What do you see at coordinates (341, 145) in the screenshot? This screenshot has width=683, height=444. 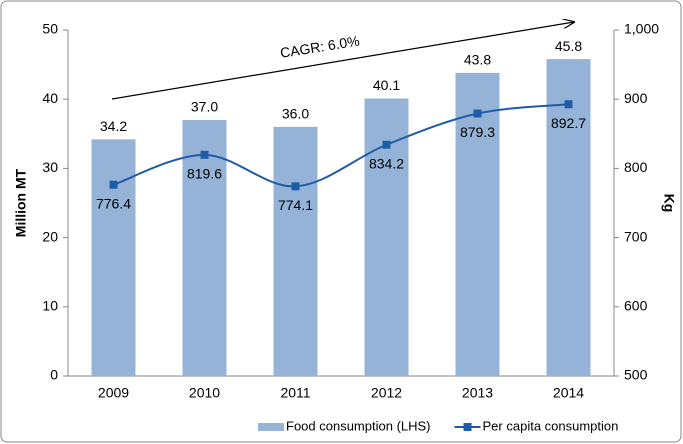 I see `line` at bounding box center [341, 145].